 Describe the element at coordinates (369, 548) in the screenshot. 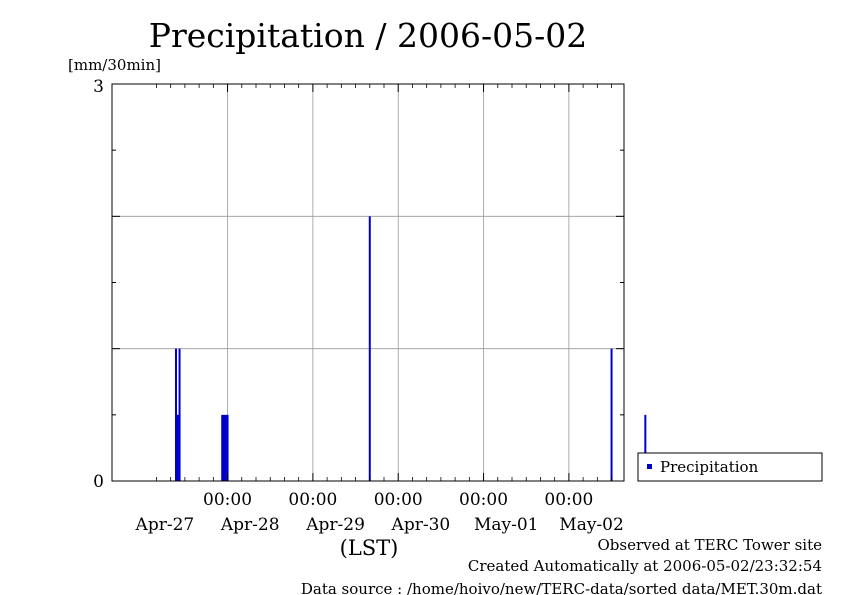

I see `x-axis-title: (LST)` at that location.